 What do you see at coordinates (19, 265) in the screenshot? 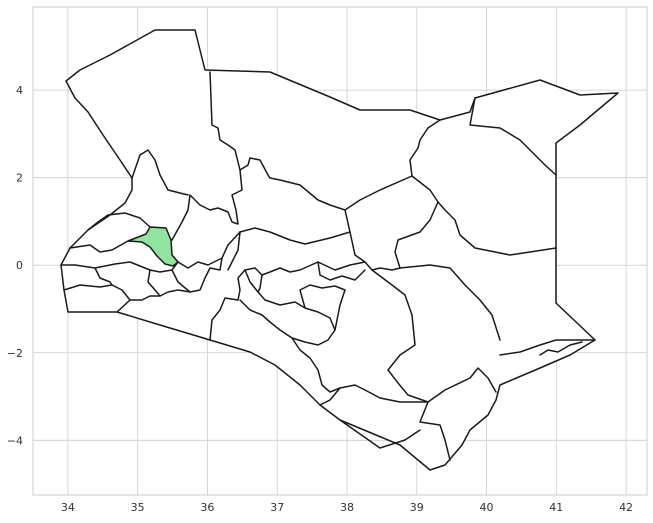
I see `y-tick-label: 0` at bounding box center [19, 265].